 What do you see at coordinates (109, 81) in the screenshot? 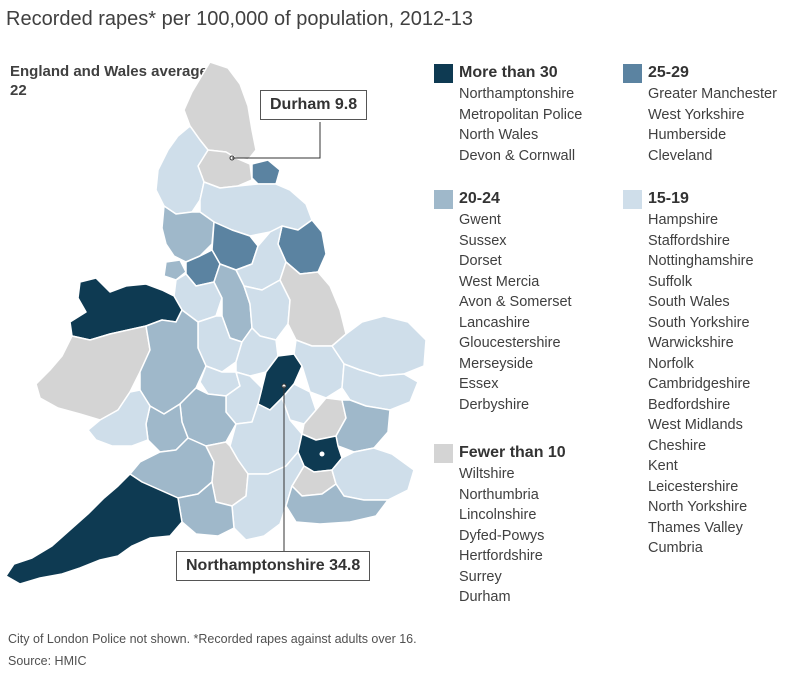
I see `average-label: England and Wales average 22` at bounding box center [109, 81].